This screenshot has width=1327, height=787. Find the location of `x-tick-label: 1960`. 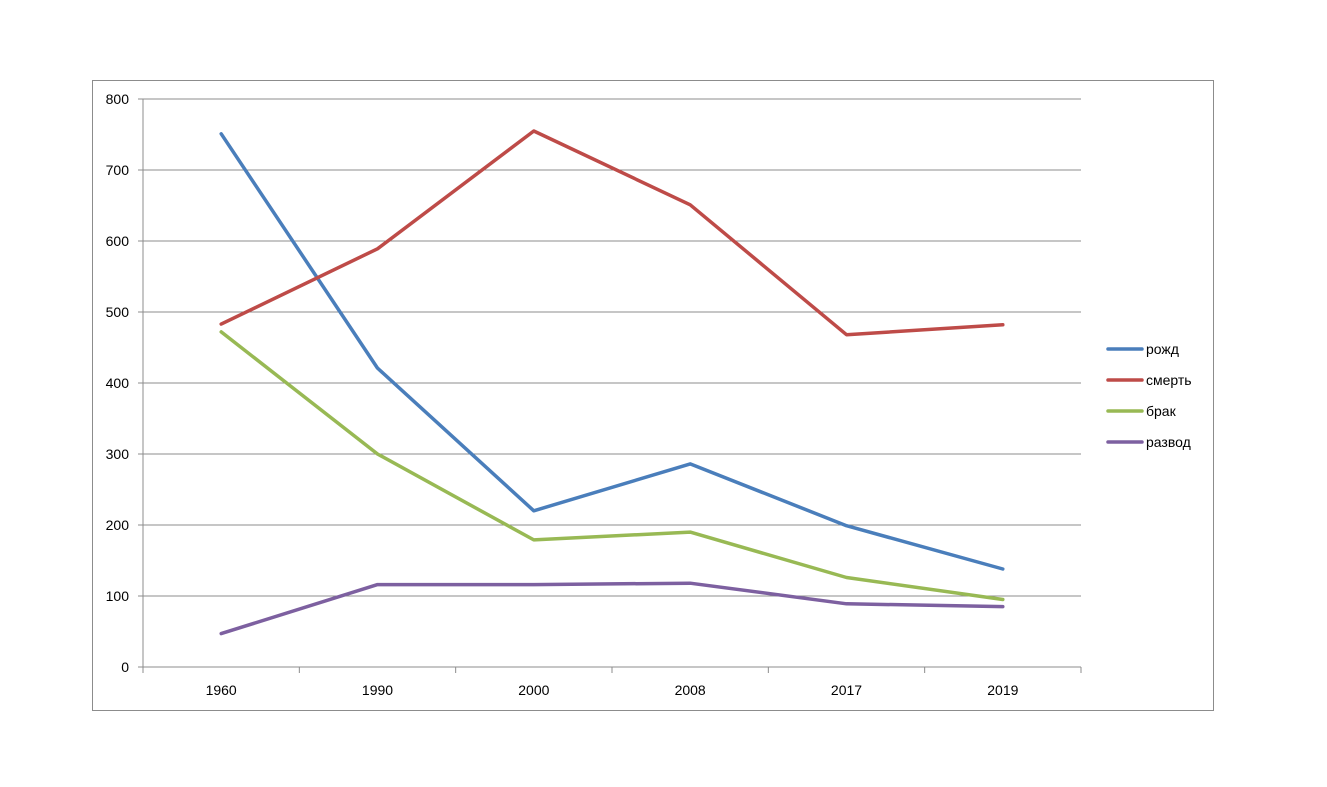

x-tick-label: 1960 is located at coordinates (221, 690).